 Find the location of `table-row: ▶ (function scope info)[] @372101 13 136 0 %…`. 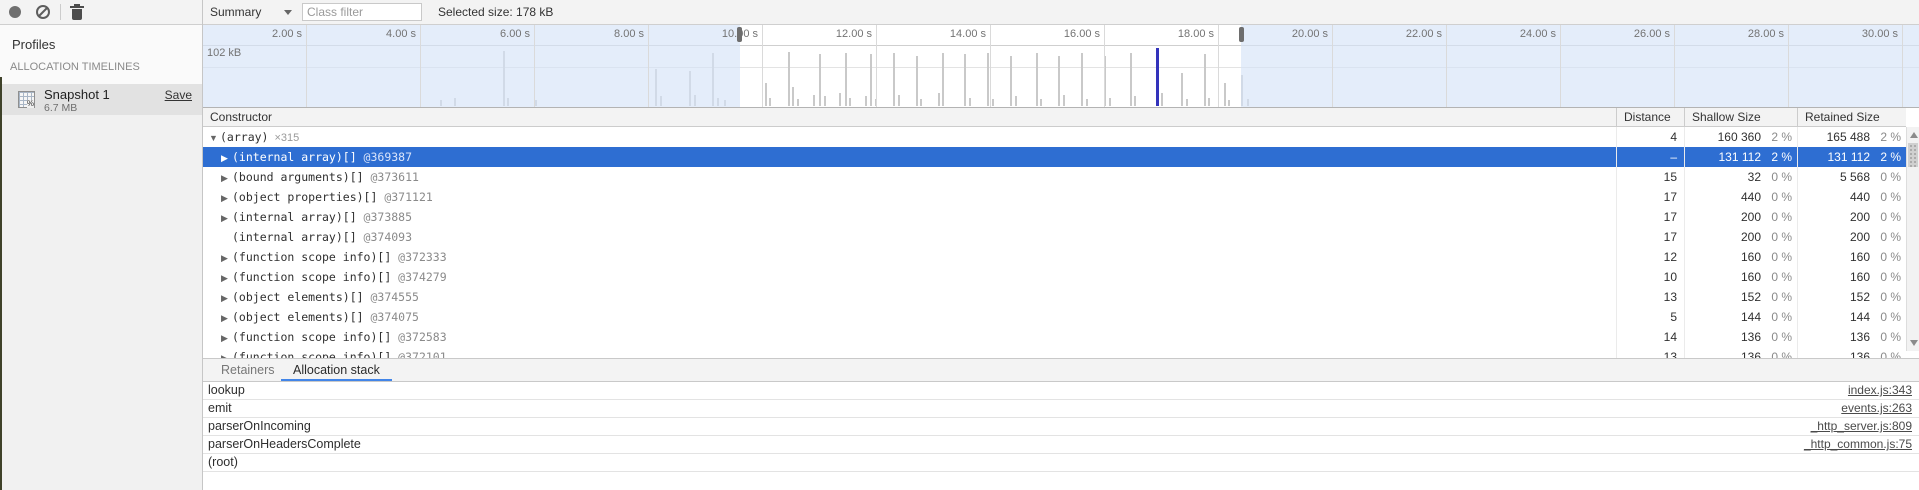

table-row: ▶ (function scope info)[] @372101 13 136 0 %… is located at coordinates (1054, 352).